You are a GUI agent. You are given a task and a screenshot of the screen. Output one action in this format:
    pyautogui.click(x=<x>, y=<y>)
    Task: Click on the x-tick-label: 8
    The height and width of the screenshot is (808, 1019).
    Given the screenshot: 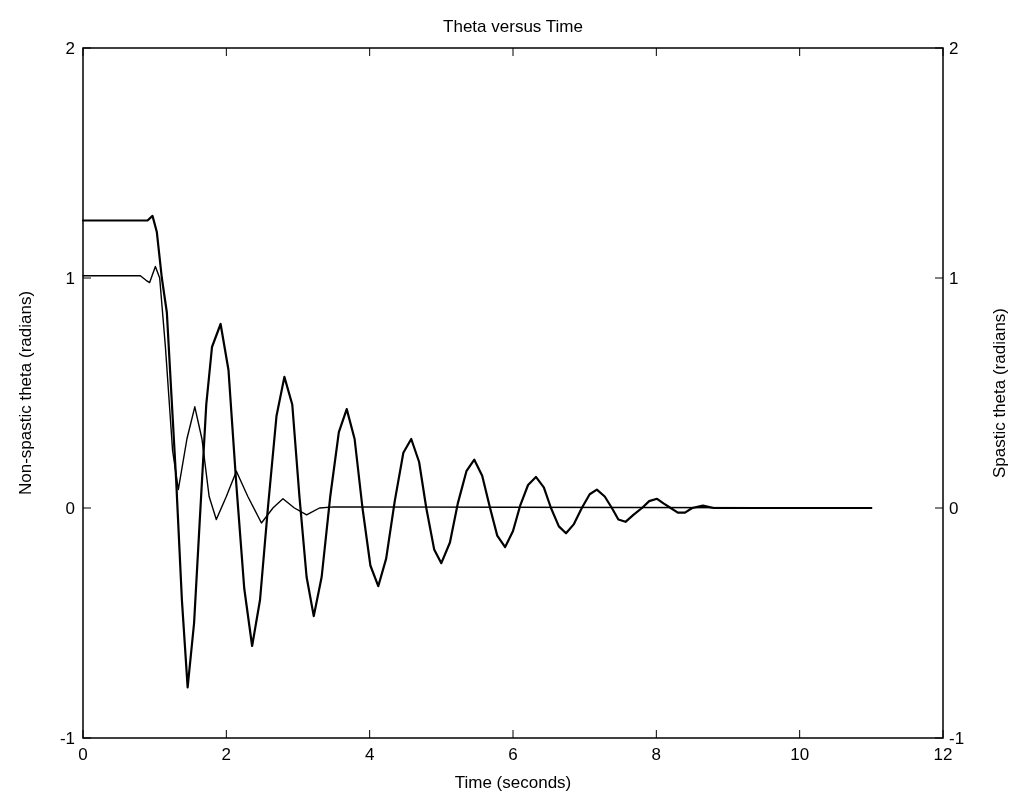 What is the action you would take?
    pyautogui.click(x=656, y=754)
    